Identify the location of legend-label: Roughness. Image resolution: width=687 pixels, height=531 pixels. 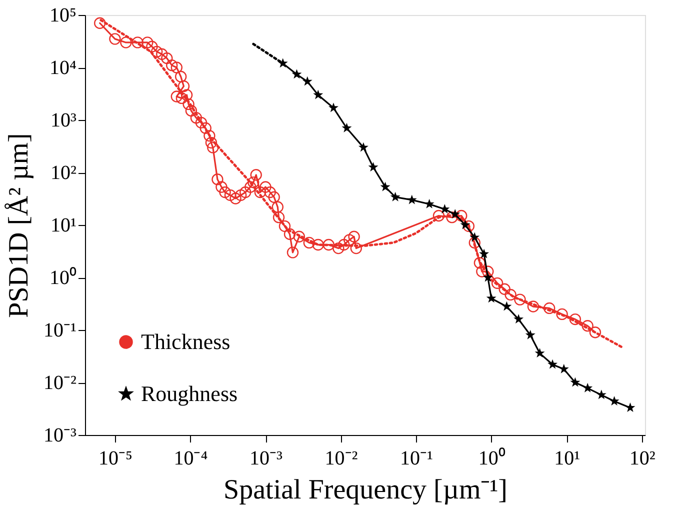
(189, 393).